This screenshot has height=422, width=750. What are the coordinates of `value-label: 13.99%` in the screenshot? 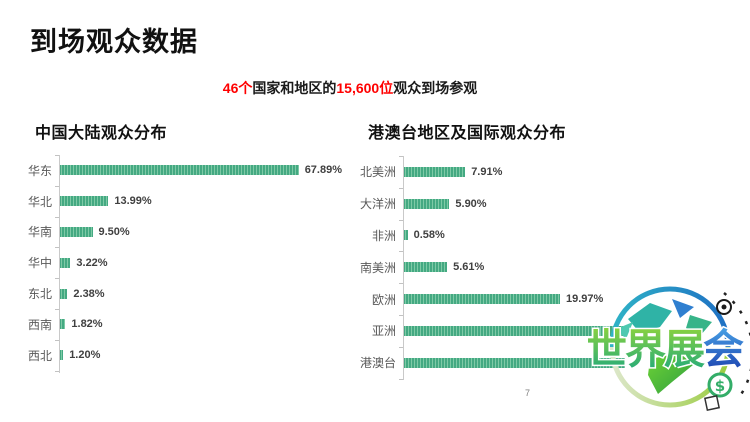 It's located at (133, 201).